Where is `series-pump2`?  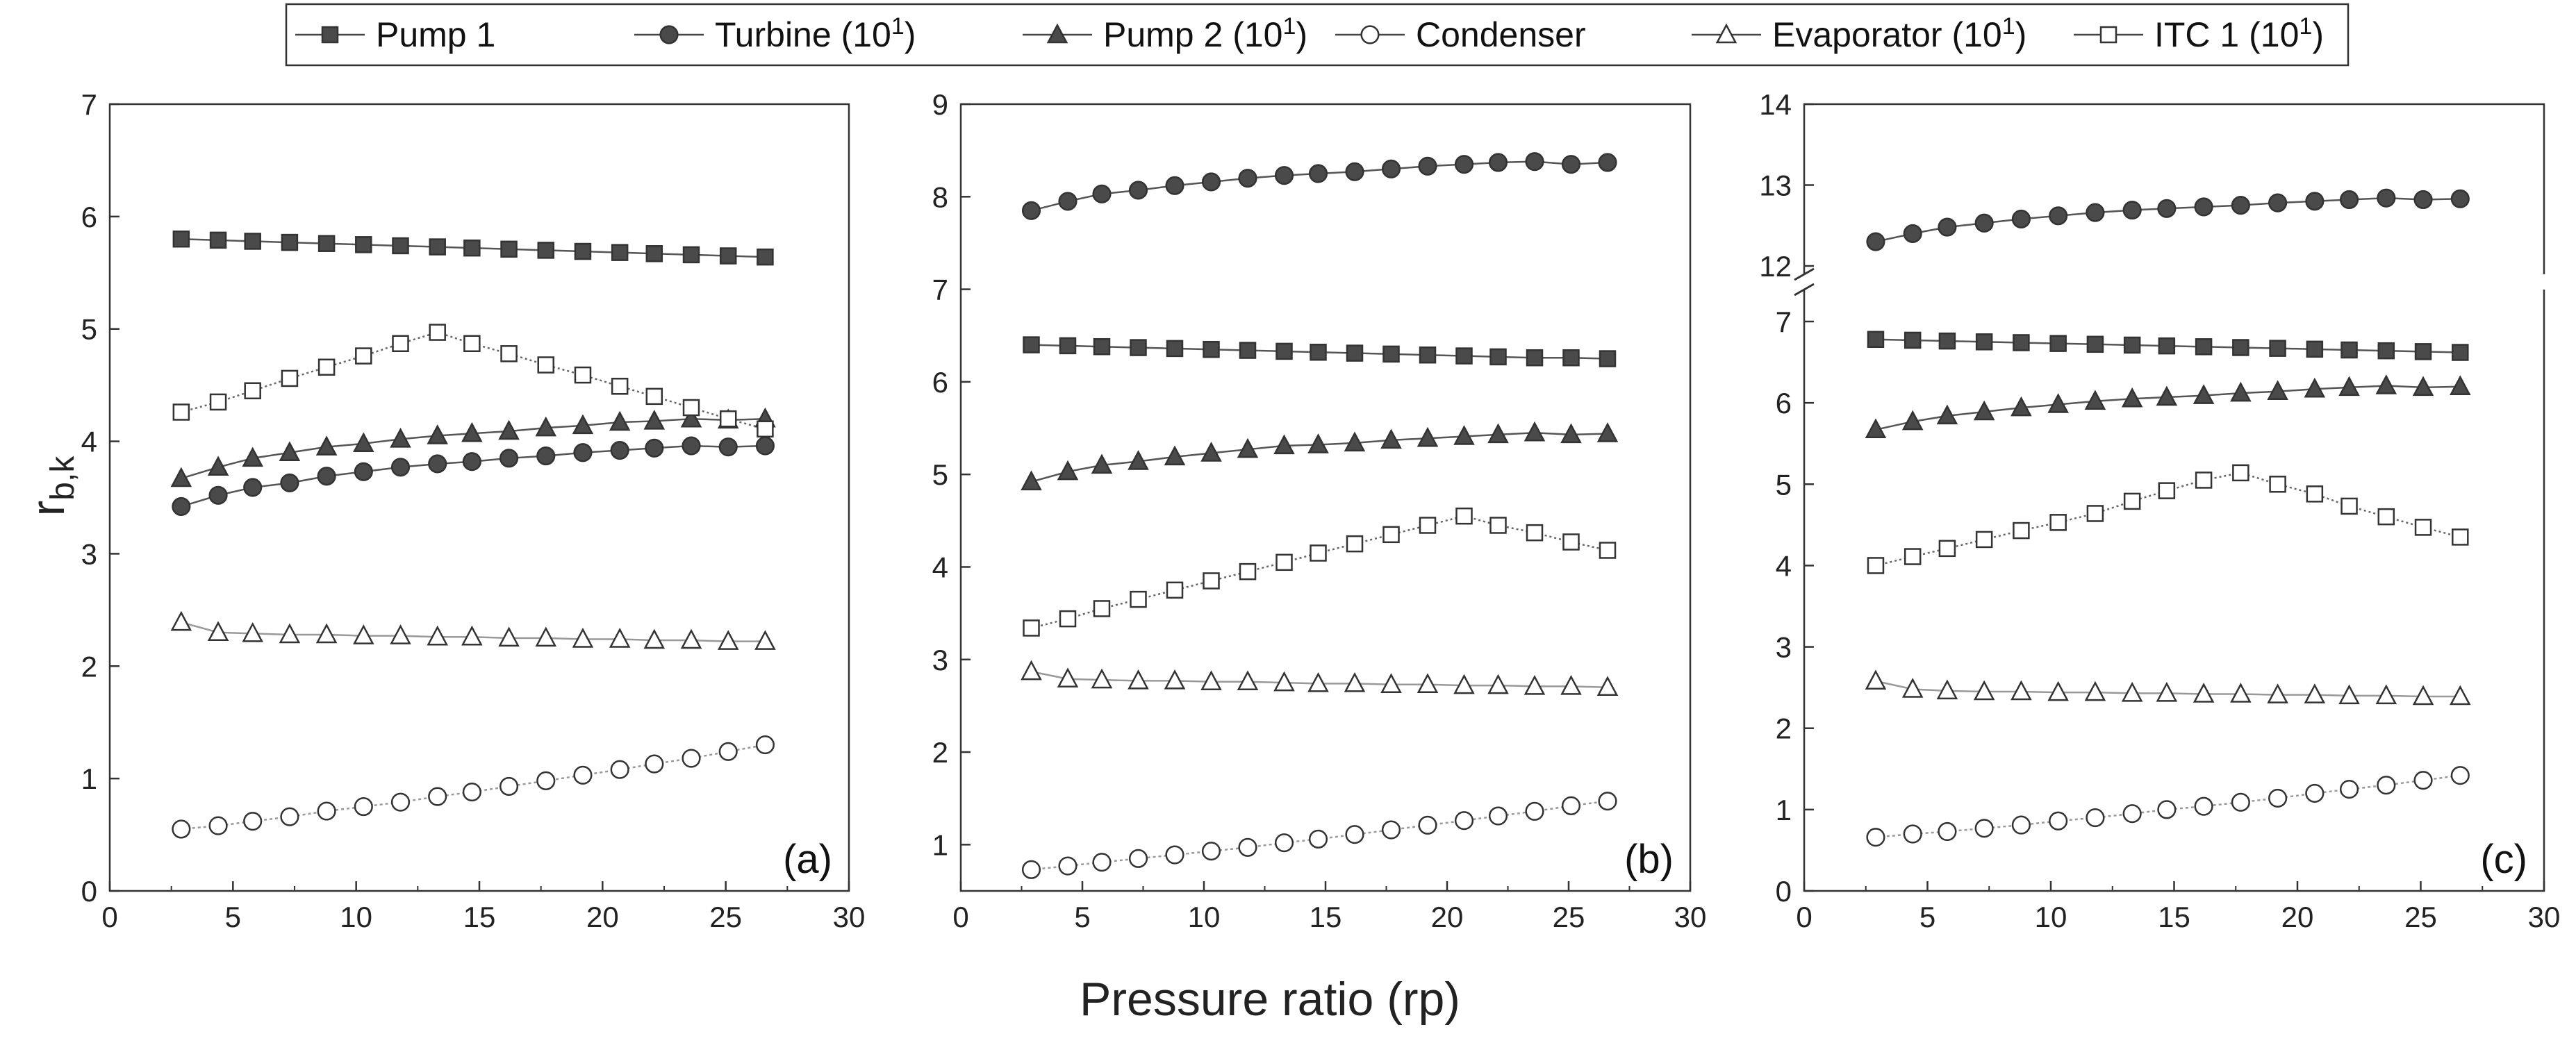 series-pump2 is located at coordinates (2168, 406).